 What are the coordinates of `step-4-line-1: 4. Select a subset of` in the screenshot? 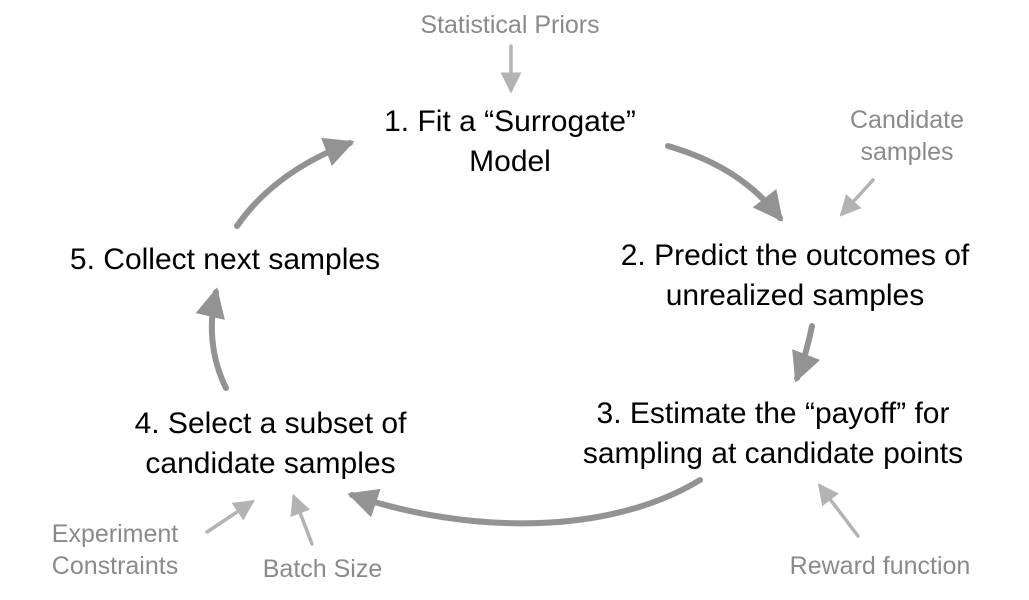 It's located at (270, 423).